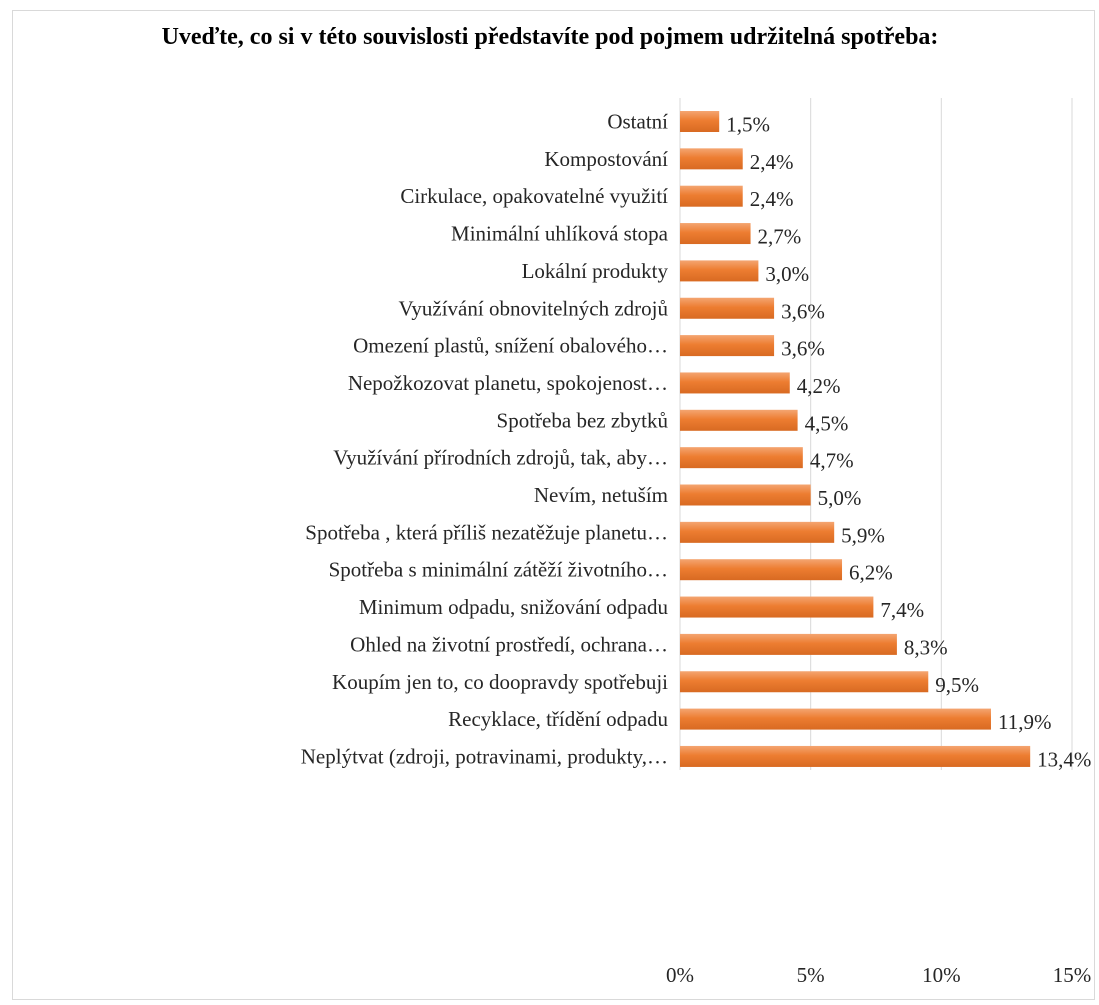 The height and width of the screenshot is (1005, 1099). I want to click on category-label: Spotřeba bez zbytků, so click(583, 420).